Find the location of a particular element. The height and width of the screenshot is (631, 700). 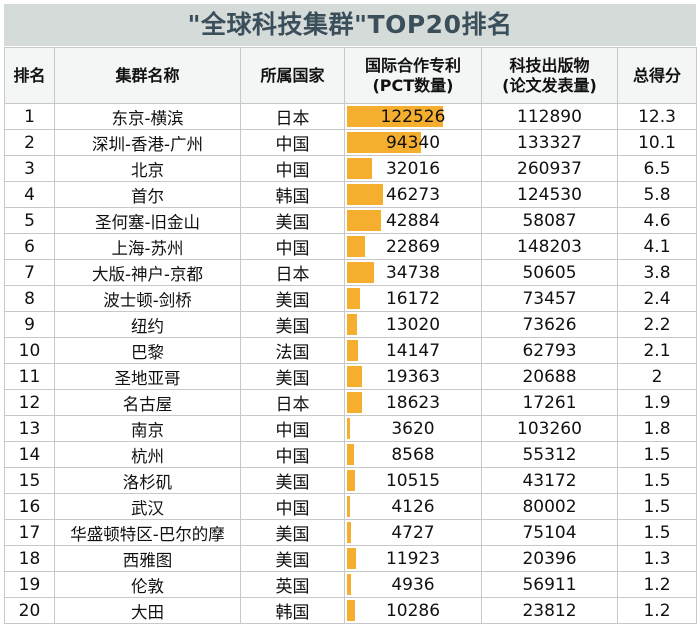

rank-cell: 18 is located at coordinates (29, 558).